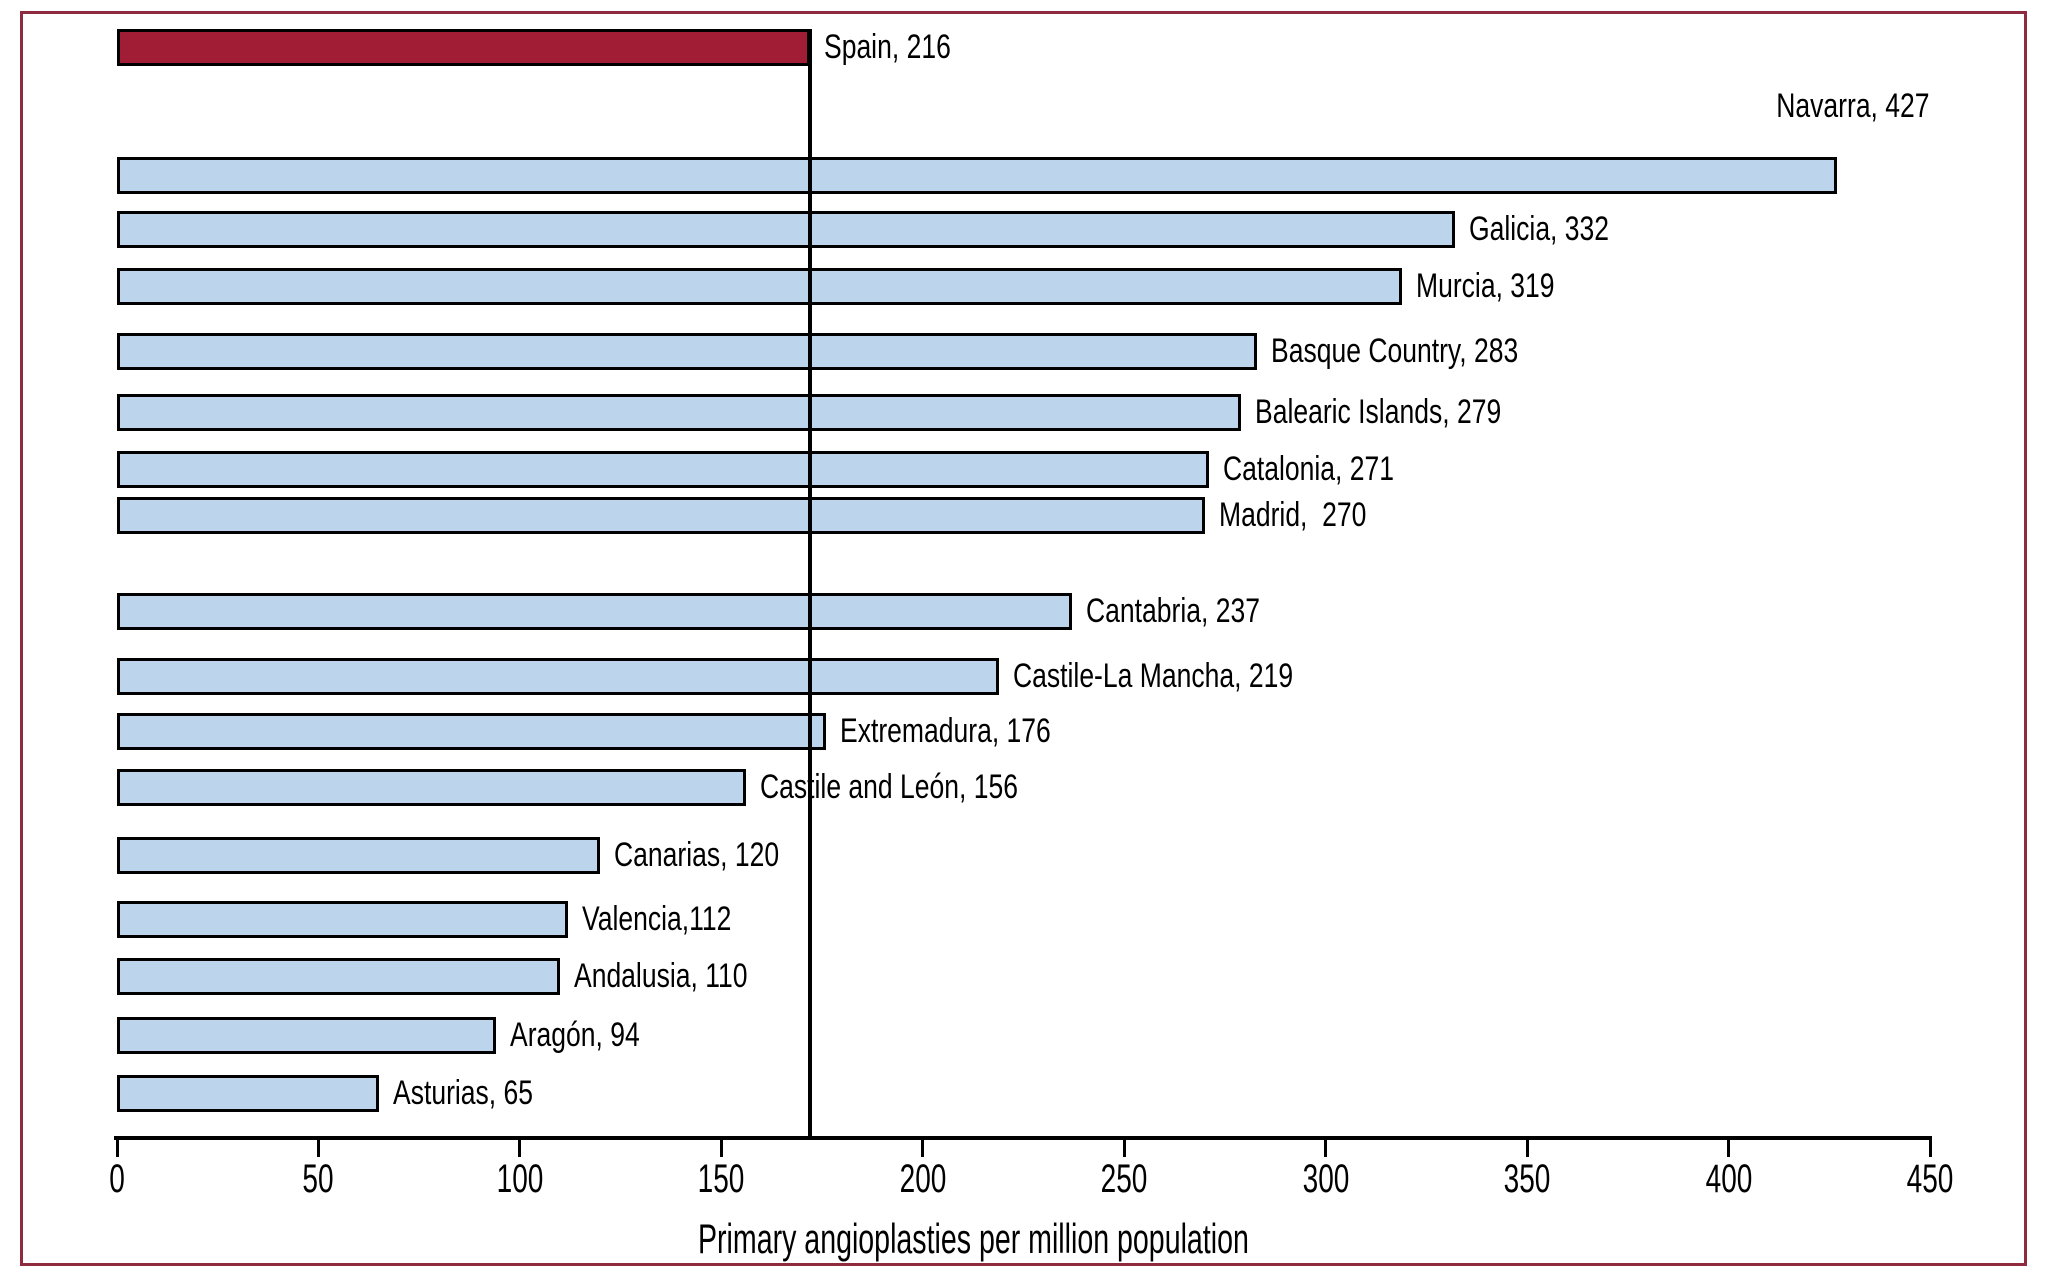 The height and width of the screenshot is (1287, 2050). Describe the element at coordinates (1153, 676) in the screenshot. I see `bar-label-castile-la-mancha: Castile-La Mancha, 219` at that location.